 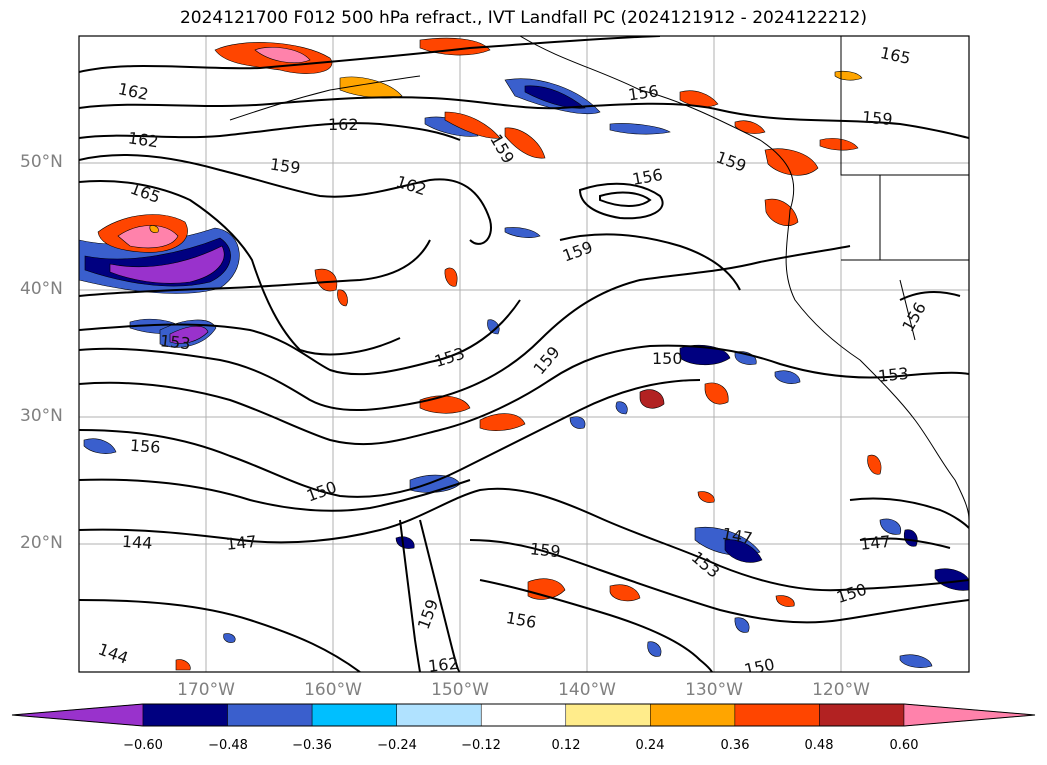 What do you see at coordinates (481, 745) in the screenshot?
I see `colorbar-tick: −0.12` at bounding box center [481, 745].